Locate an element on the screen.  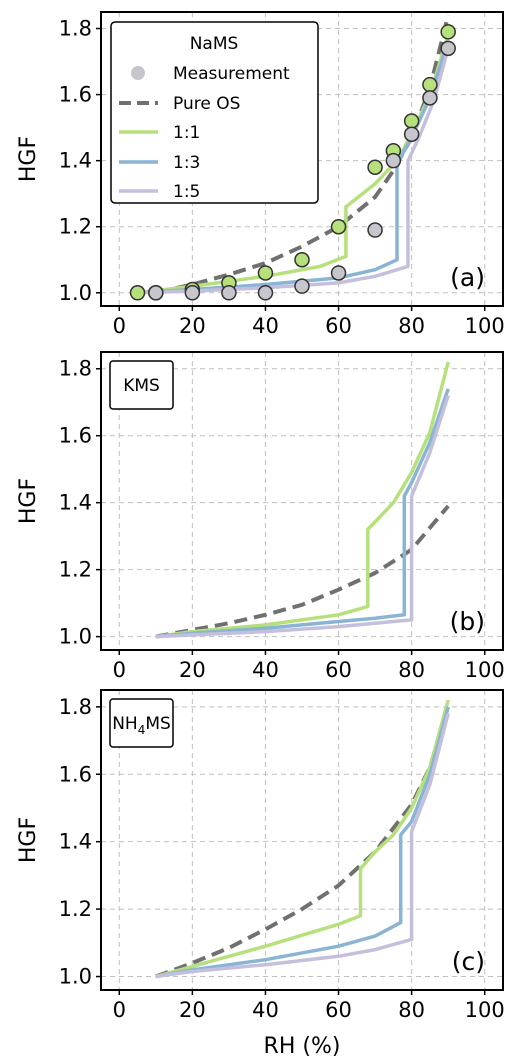
legend-title: NaMS is located at coordinates (214, 44).